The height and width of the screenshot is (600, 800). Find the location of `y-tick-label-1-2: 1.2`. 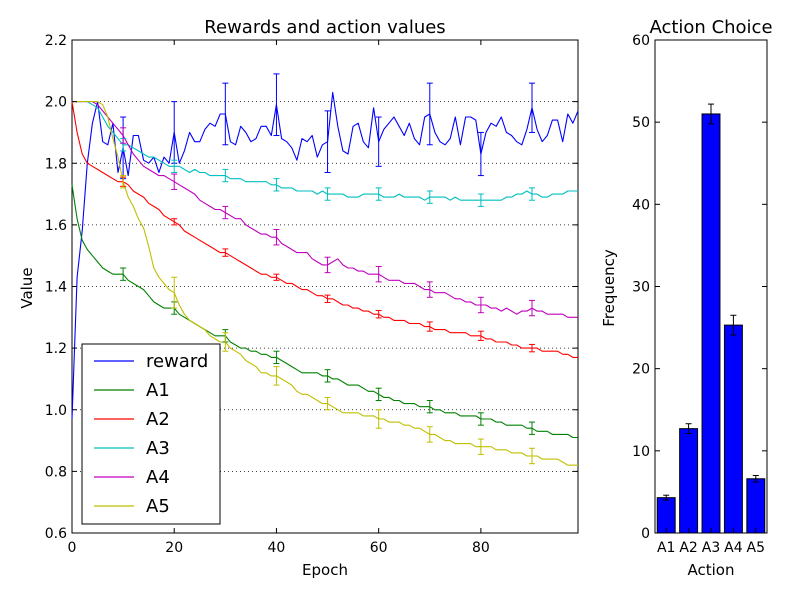

y-tick-label-1-2: 1.2 is located at coordinates (56, 349).